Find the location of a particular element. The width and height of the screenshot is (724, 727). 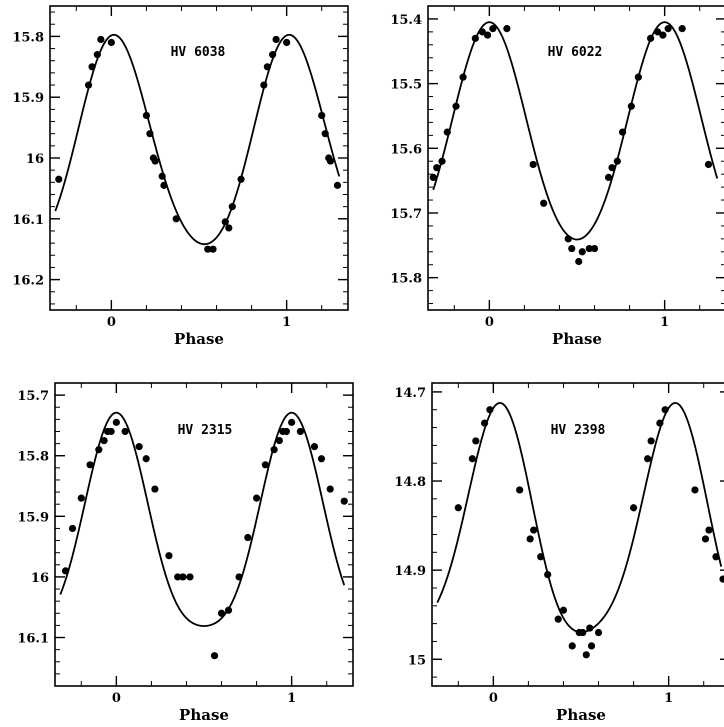

y-tick-label: 15.5 is located at coordinates (406, 85).